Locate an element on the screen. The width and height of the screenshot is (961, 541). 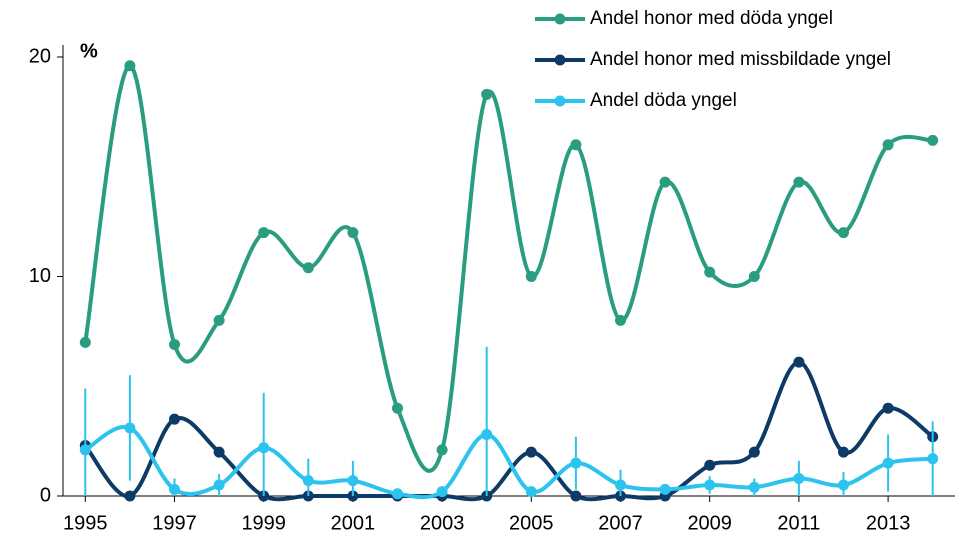
x-tick-label: 2009 is located at coordinates (709, 523).